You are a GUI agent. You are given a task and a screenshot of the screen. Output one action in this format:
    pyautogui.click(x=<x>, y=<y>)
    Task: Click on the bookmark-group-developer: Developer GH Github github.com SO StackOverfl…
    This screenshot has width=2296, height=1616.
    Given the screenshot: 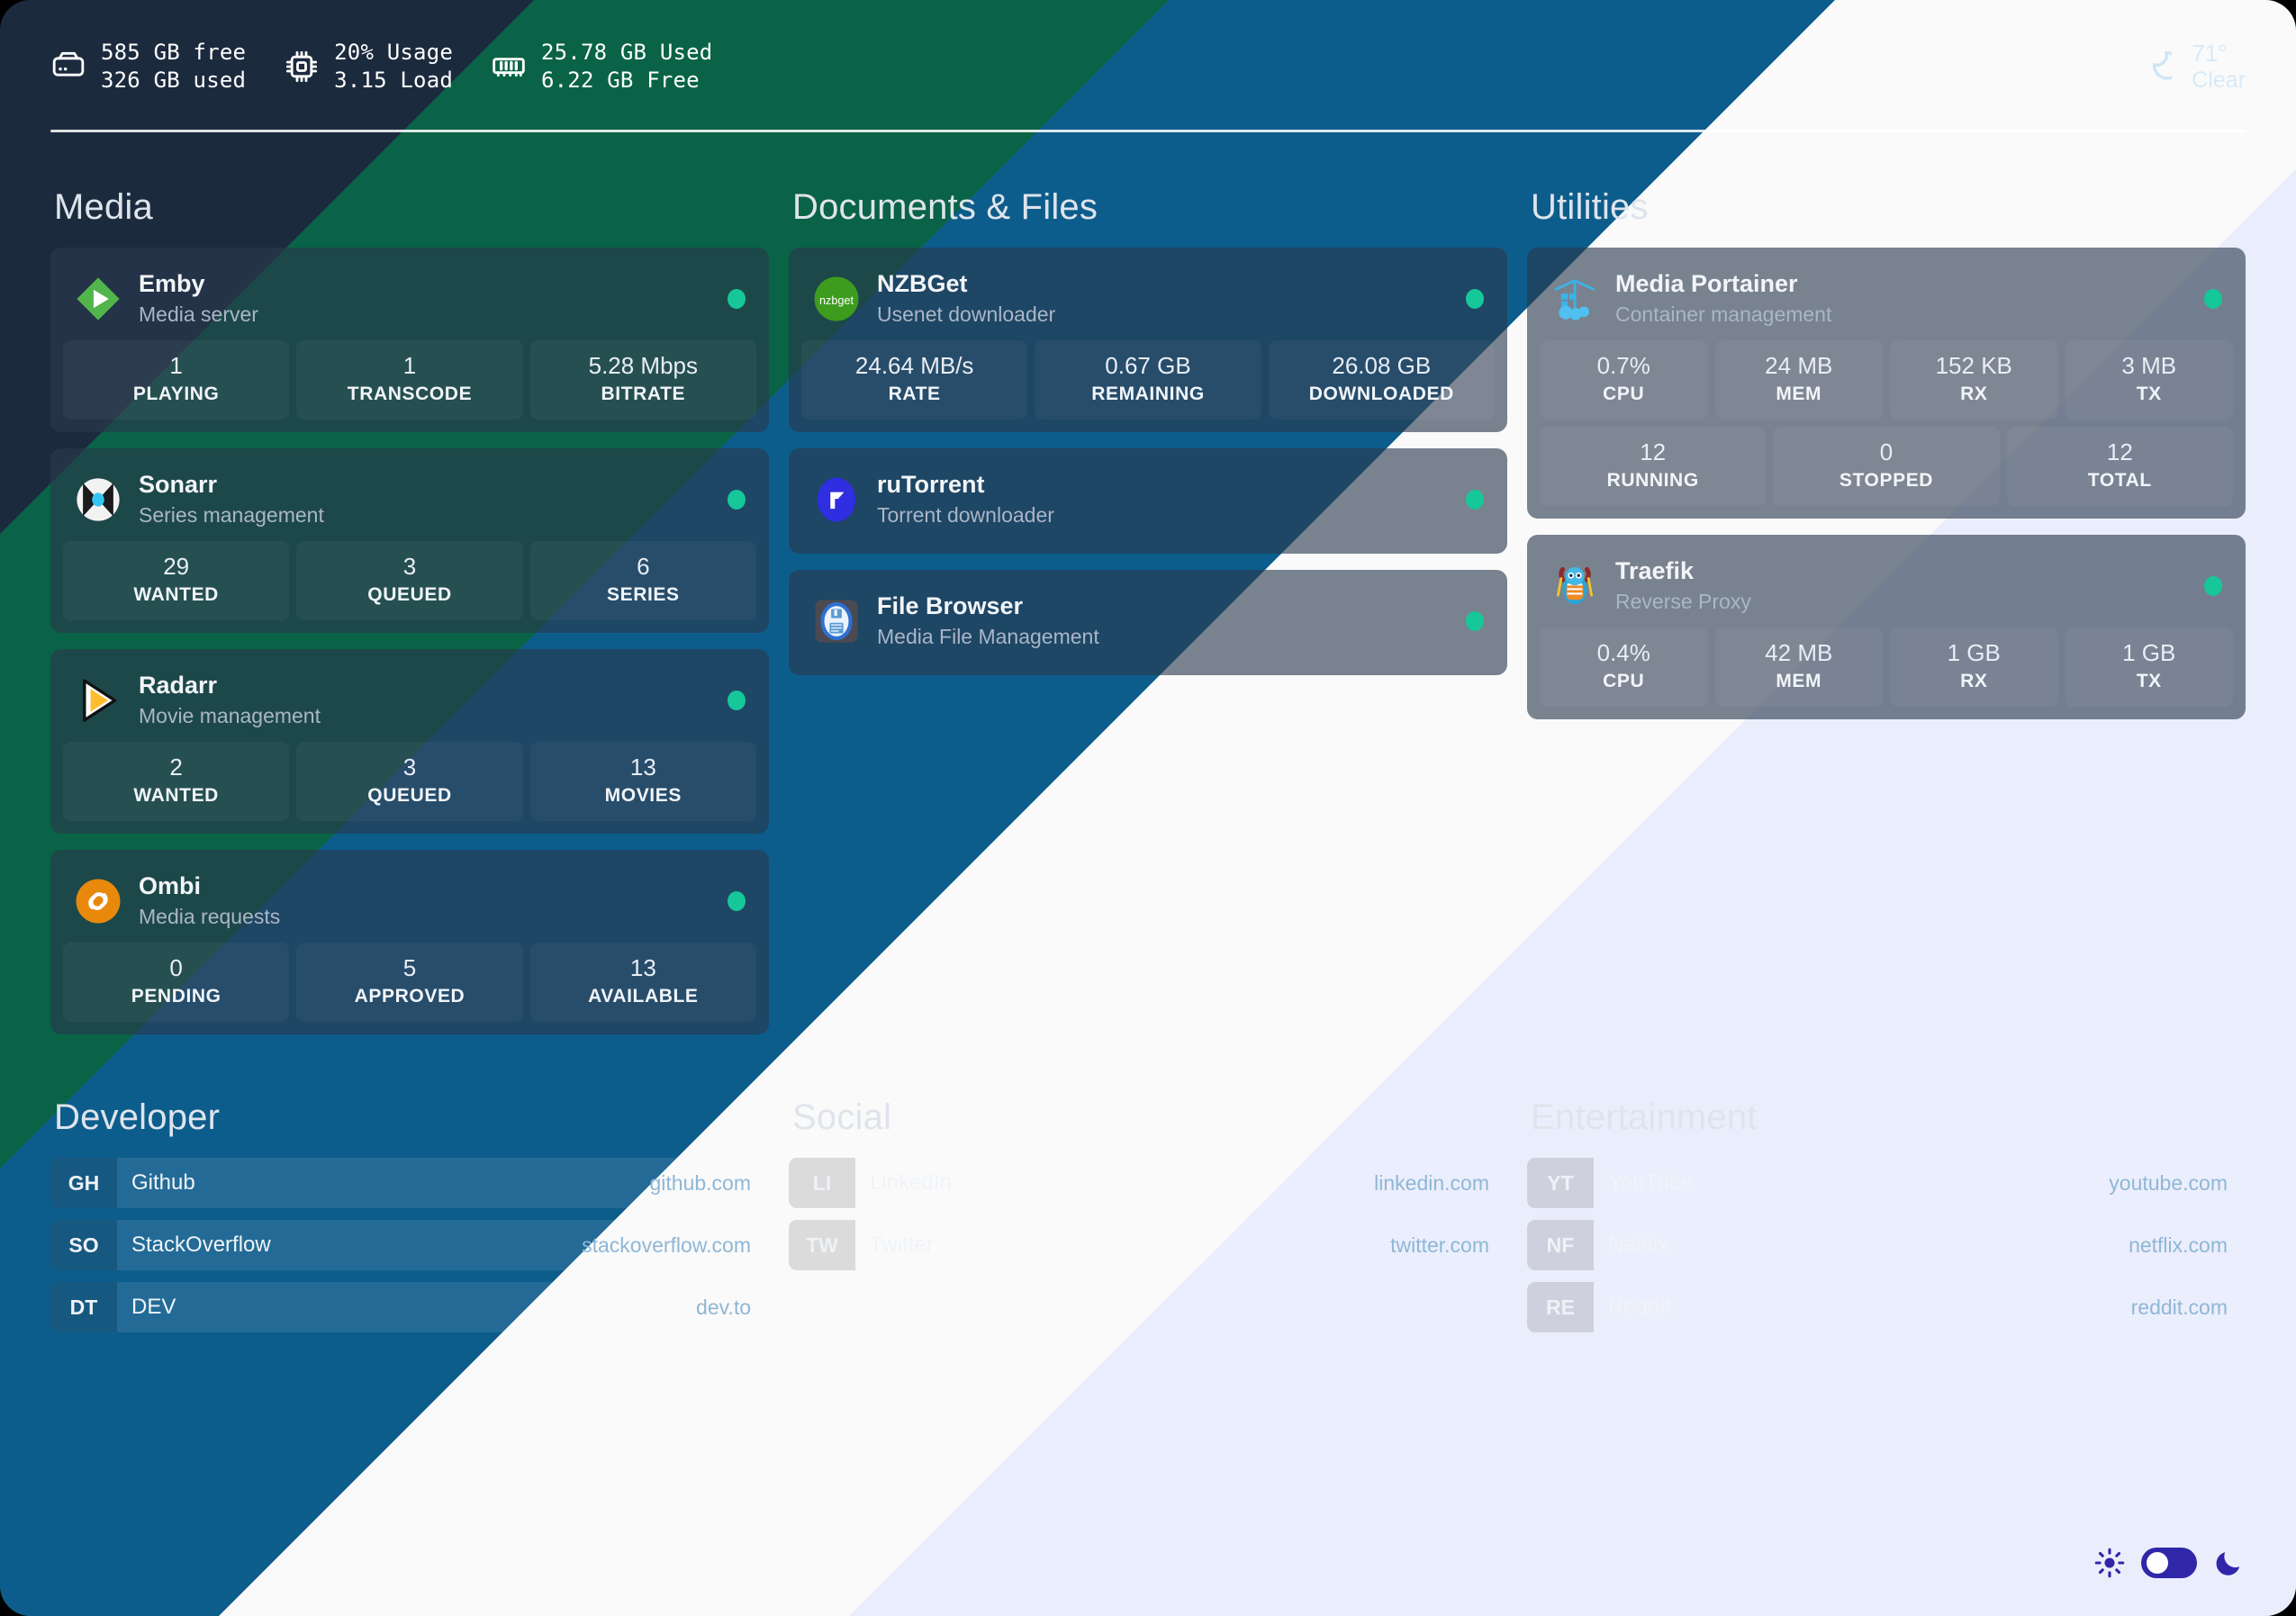 What is the action you would take?
    pyautogui.click(x=409, y=1220)
    